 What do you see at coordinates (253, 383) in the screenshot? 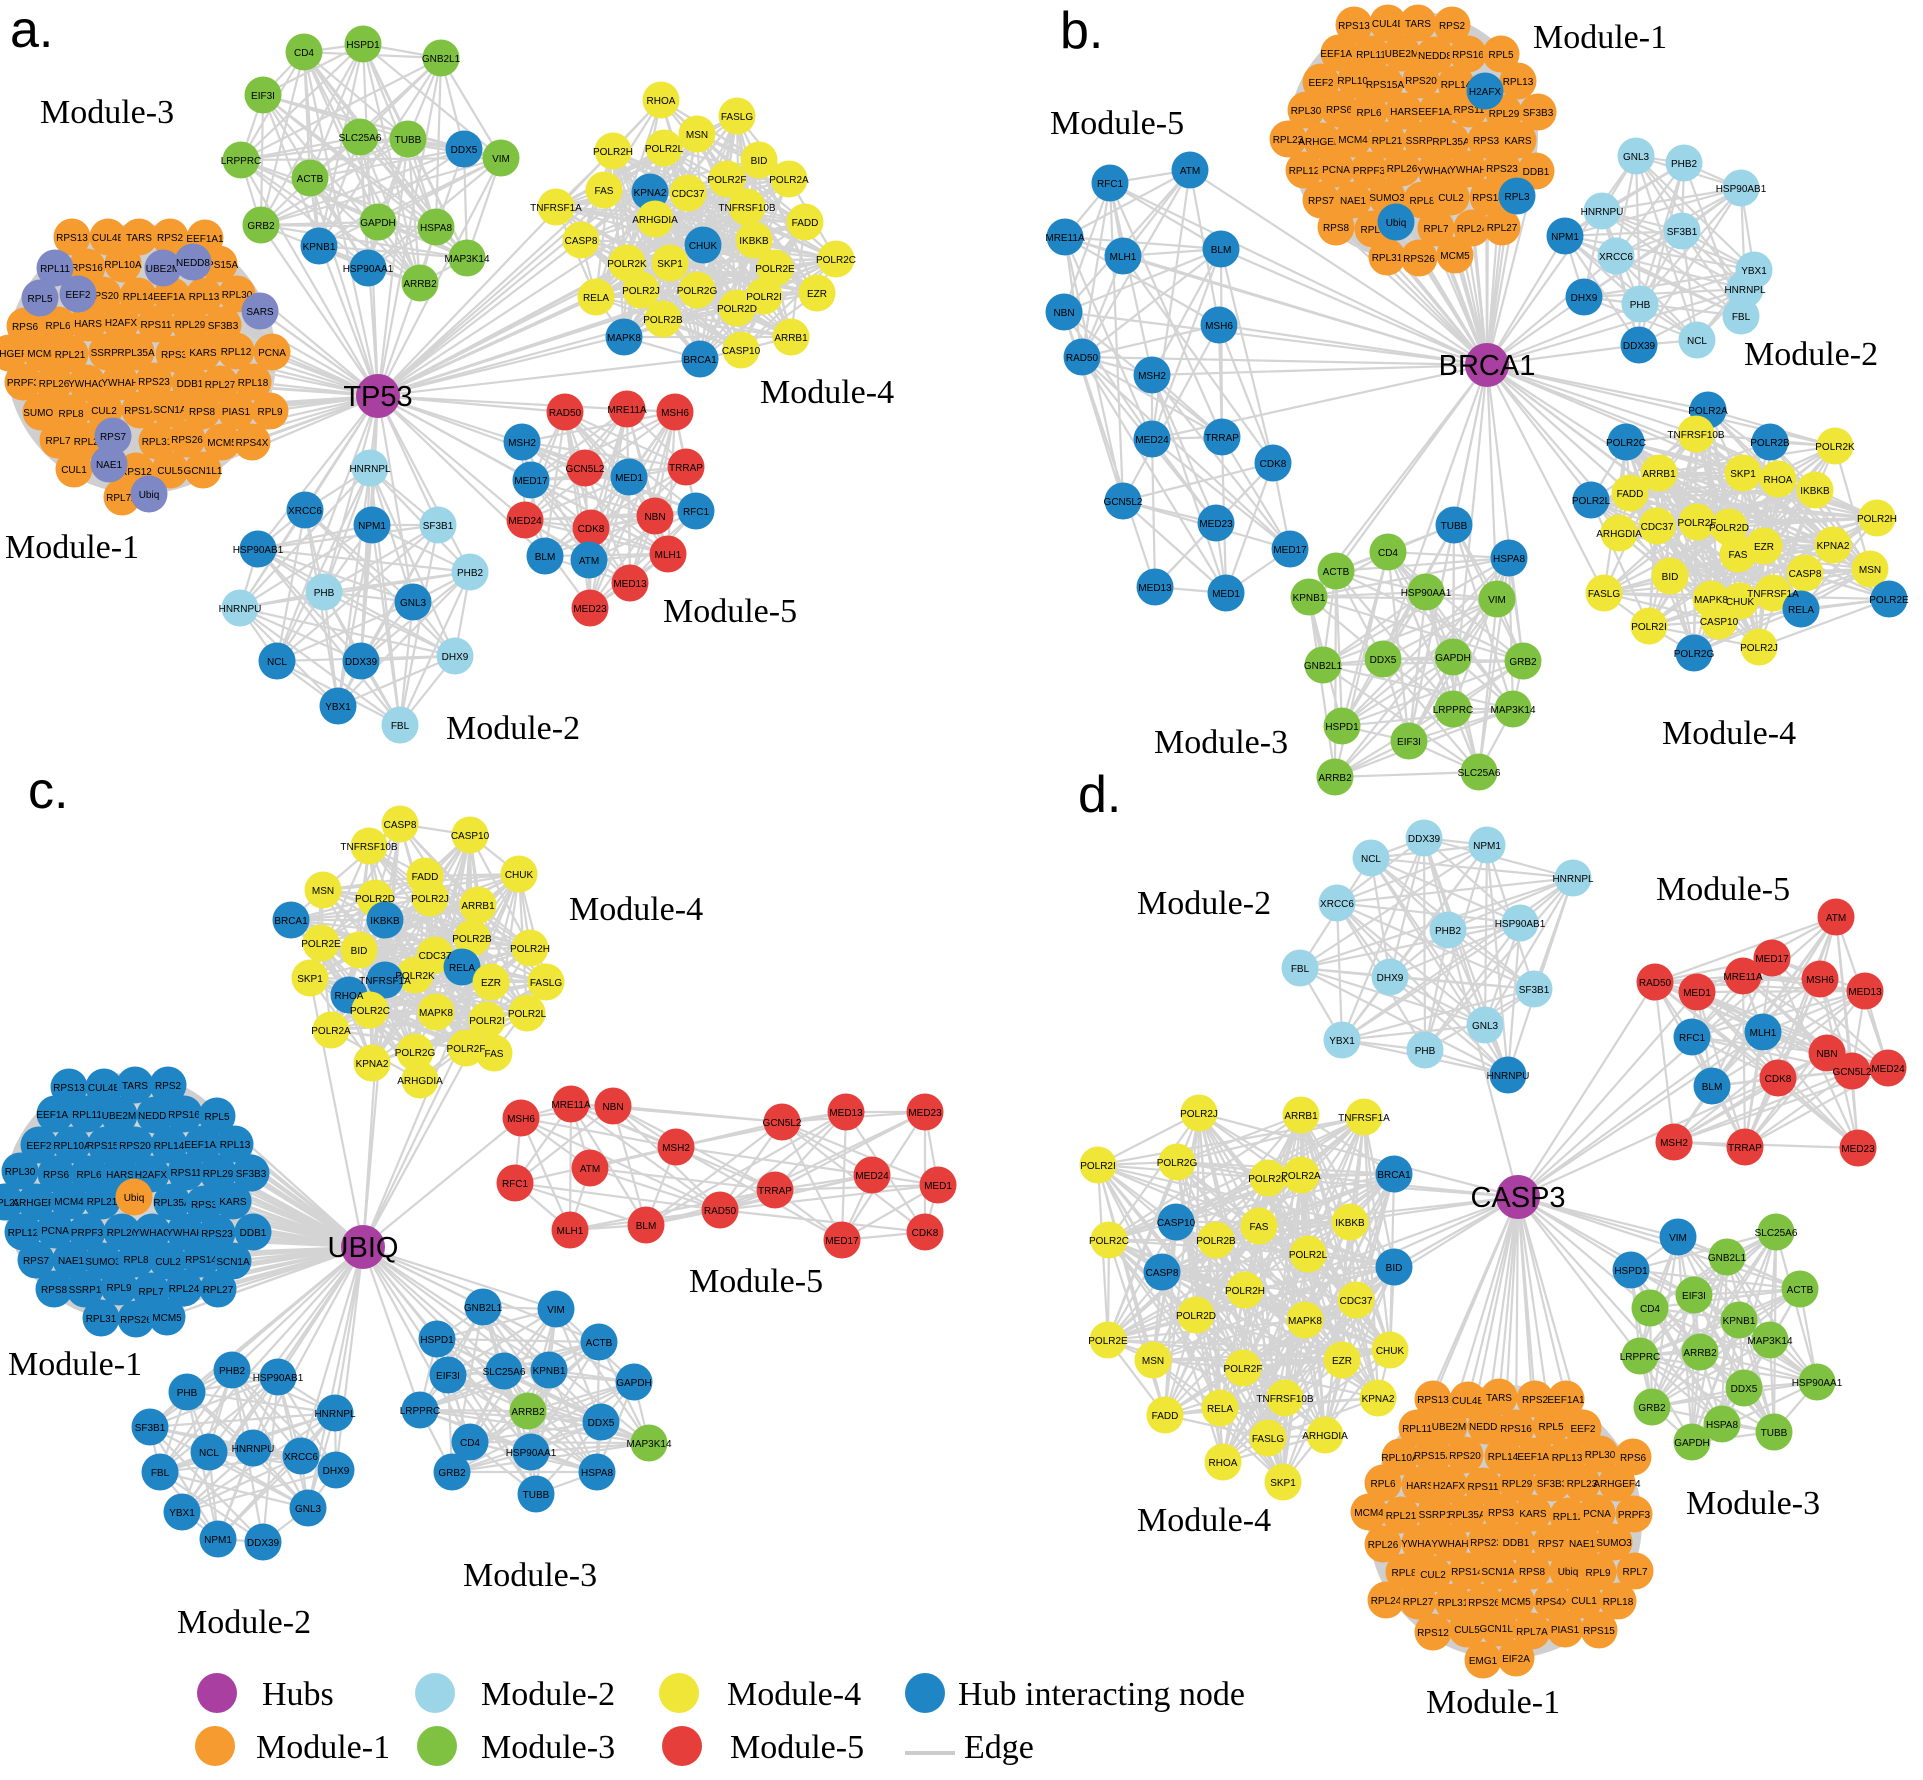
I see `svg-text: RPL18` at bounding box center [253, 383].